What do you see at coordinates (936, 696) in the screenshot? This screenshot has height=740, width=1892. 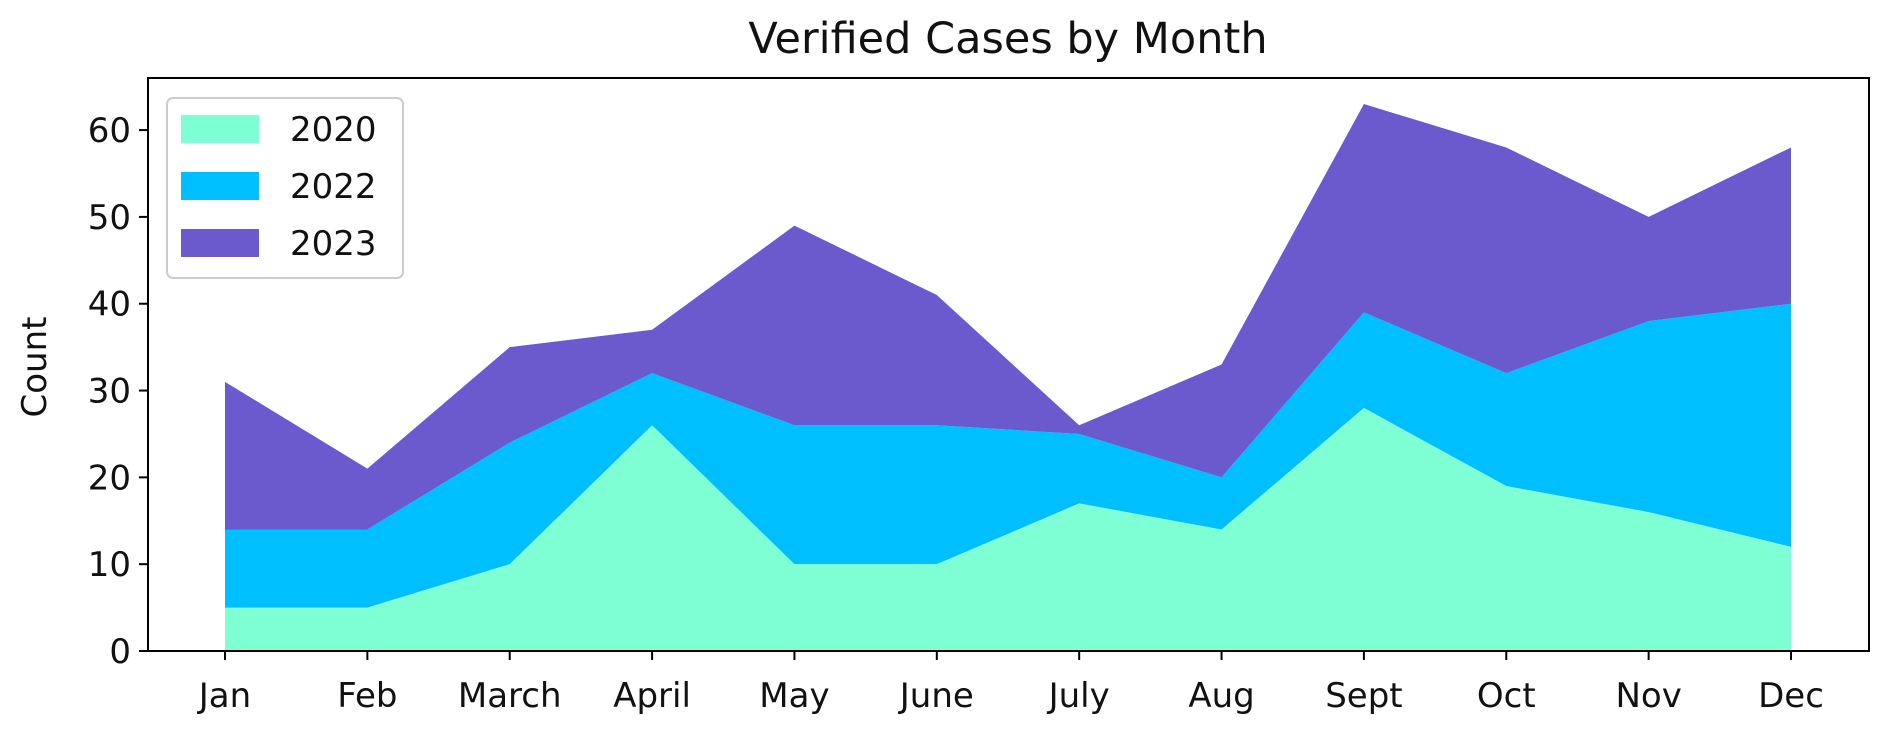 I see `x-tick-label: June` at bounding box center [936, 696].